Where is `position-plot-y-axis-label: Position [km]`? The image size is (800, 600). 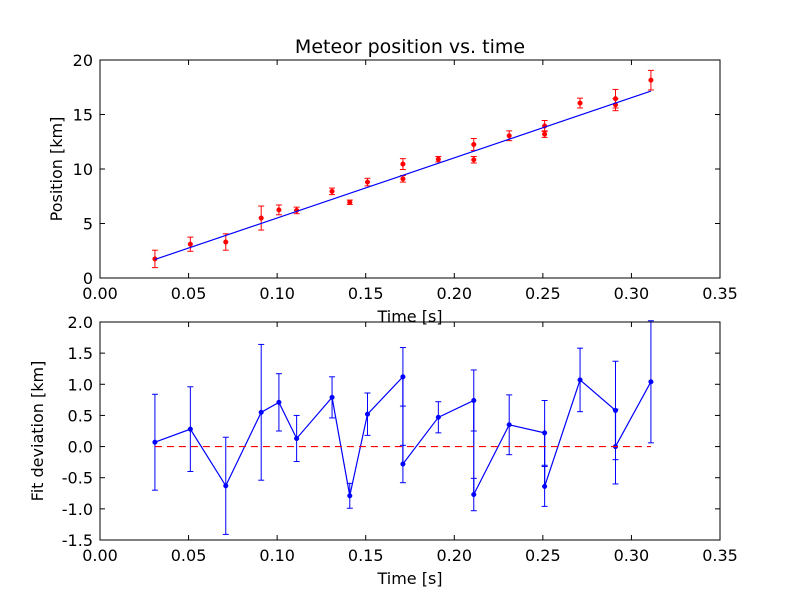 position-plot-y-axis-label: Position [km] is located at coordinates (56, 169).